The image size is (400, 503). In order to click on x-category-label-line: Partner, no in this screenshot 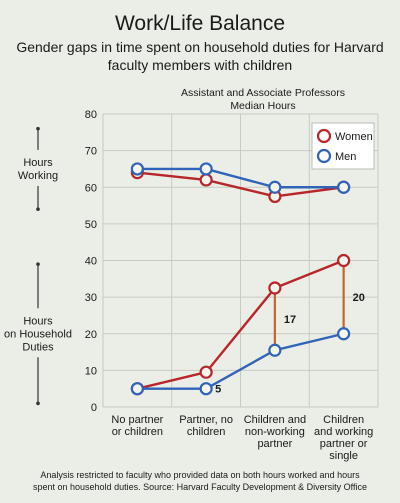, I will do `click(206, 420)`.